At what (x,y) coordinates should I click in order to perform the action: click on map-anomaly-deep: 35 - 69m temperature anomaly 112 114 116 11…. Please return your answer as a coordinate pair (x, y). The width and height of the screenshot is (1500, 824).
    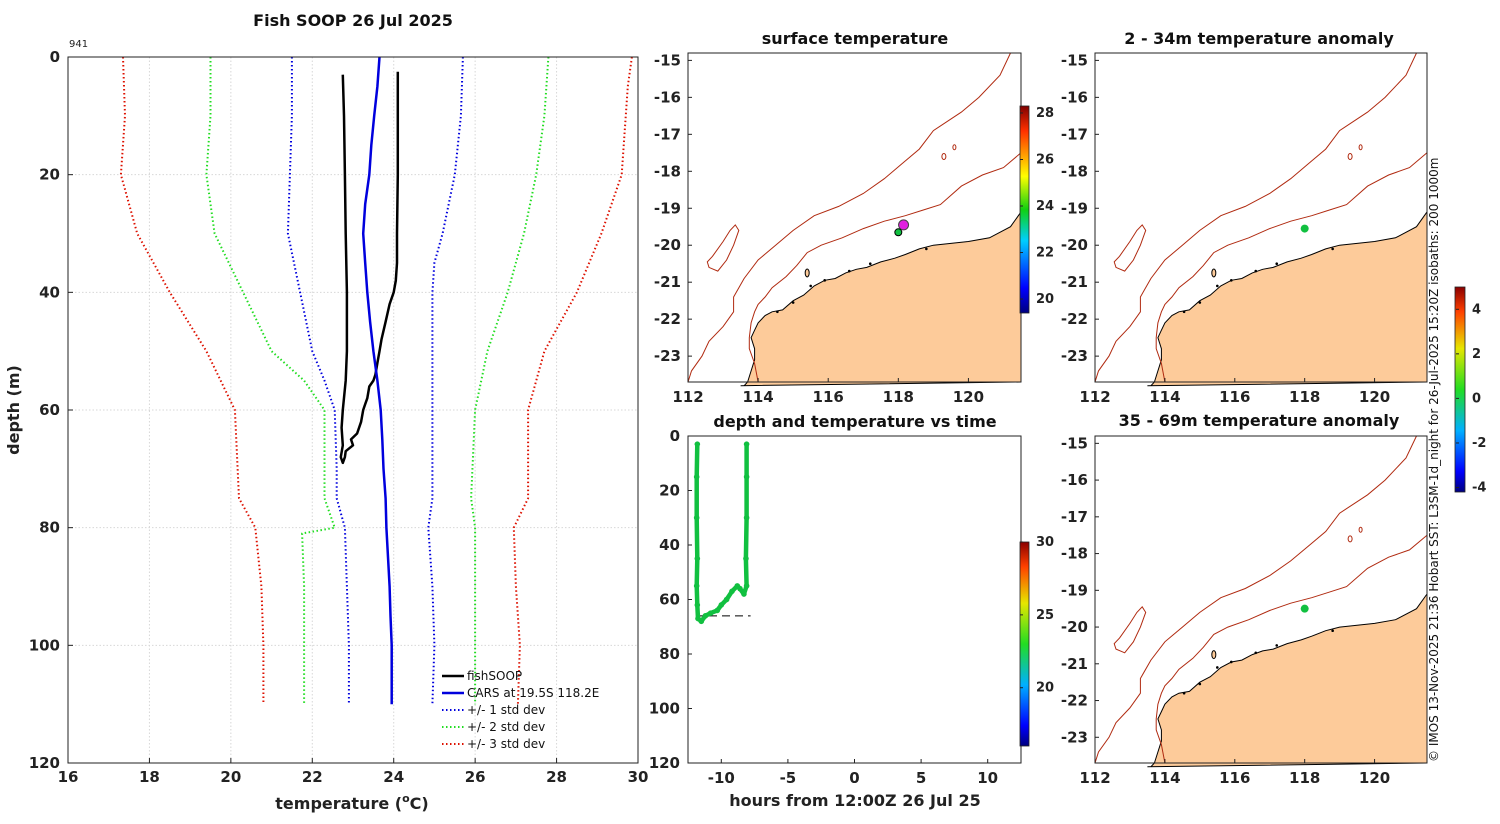
    Looking at the image, I should click on (1244, 599).